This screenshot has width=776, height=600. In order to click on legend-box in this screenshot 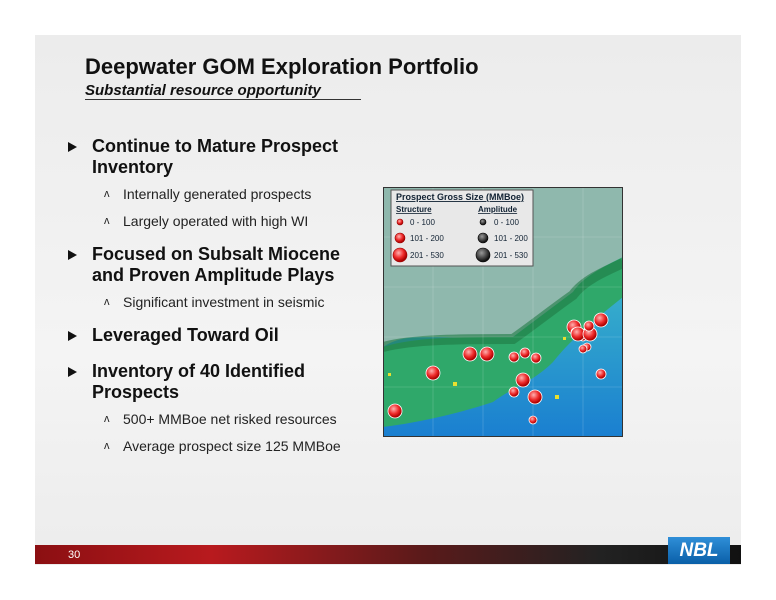, I will do `click(462, 228)`.